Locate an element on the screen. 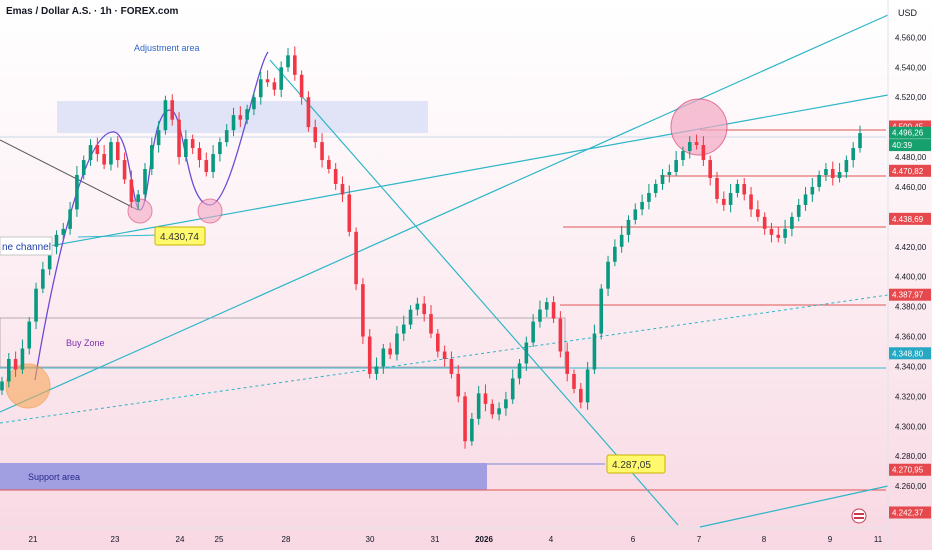 This screenshot has height=550, width=932. y-tick-label: 4.560,00 is located at coordinates (911, 37).